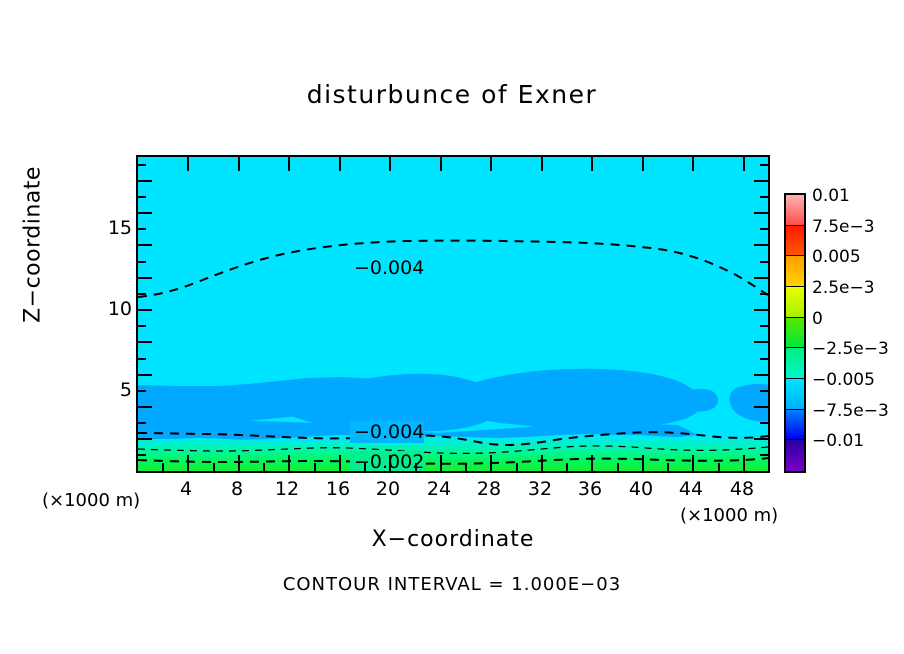 The width and height of the screenshot is (904, 654). Describe the element at coordinates (729, 515) in the screenshot. I see `x-axis-unit: (×1000 m)` at that location.